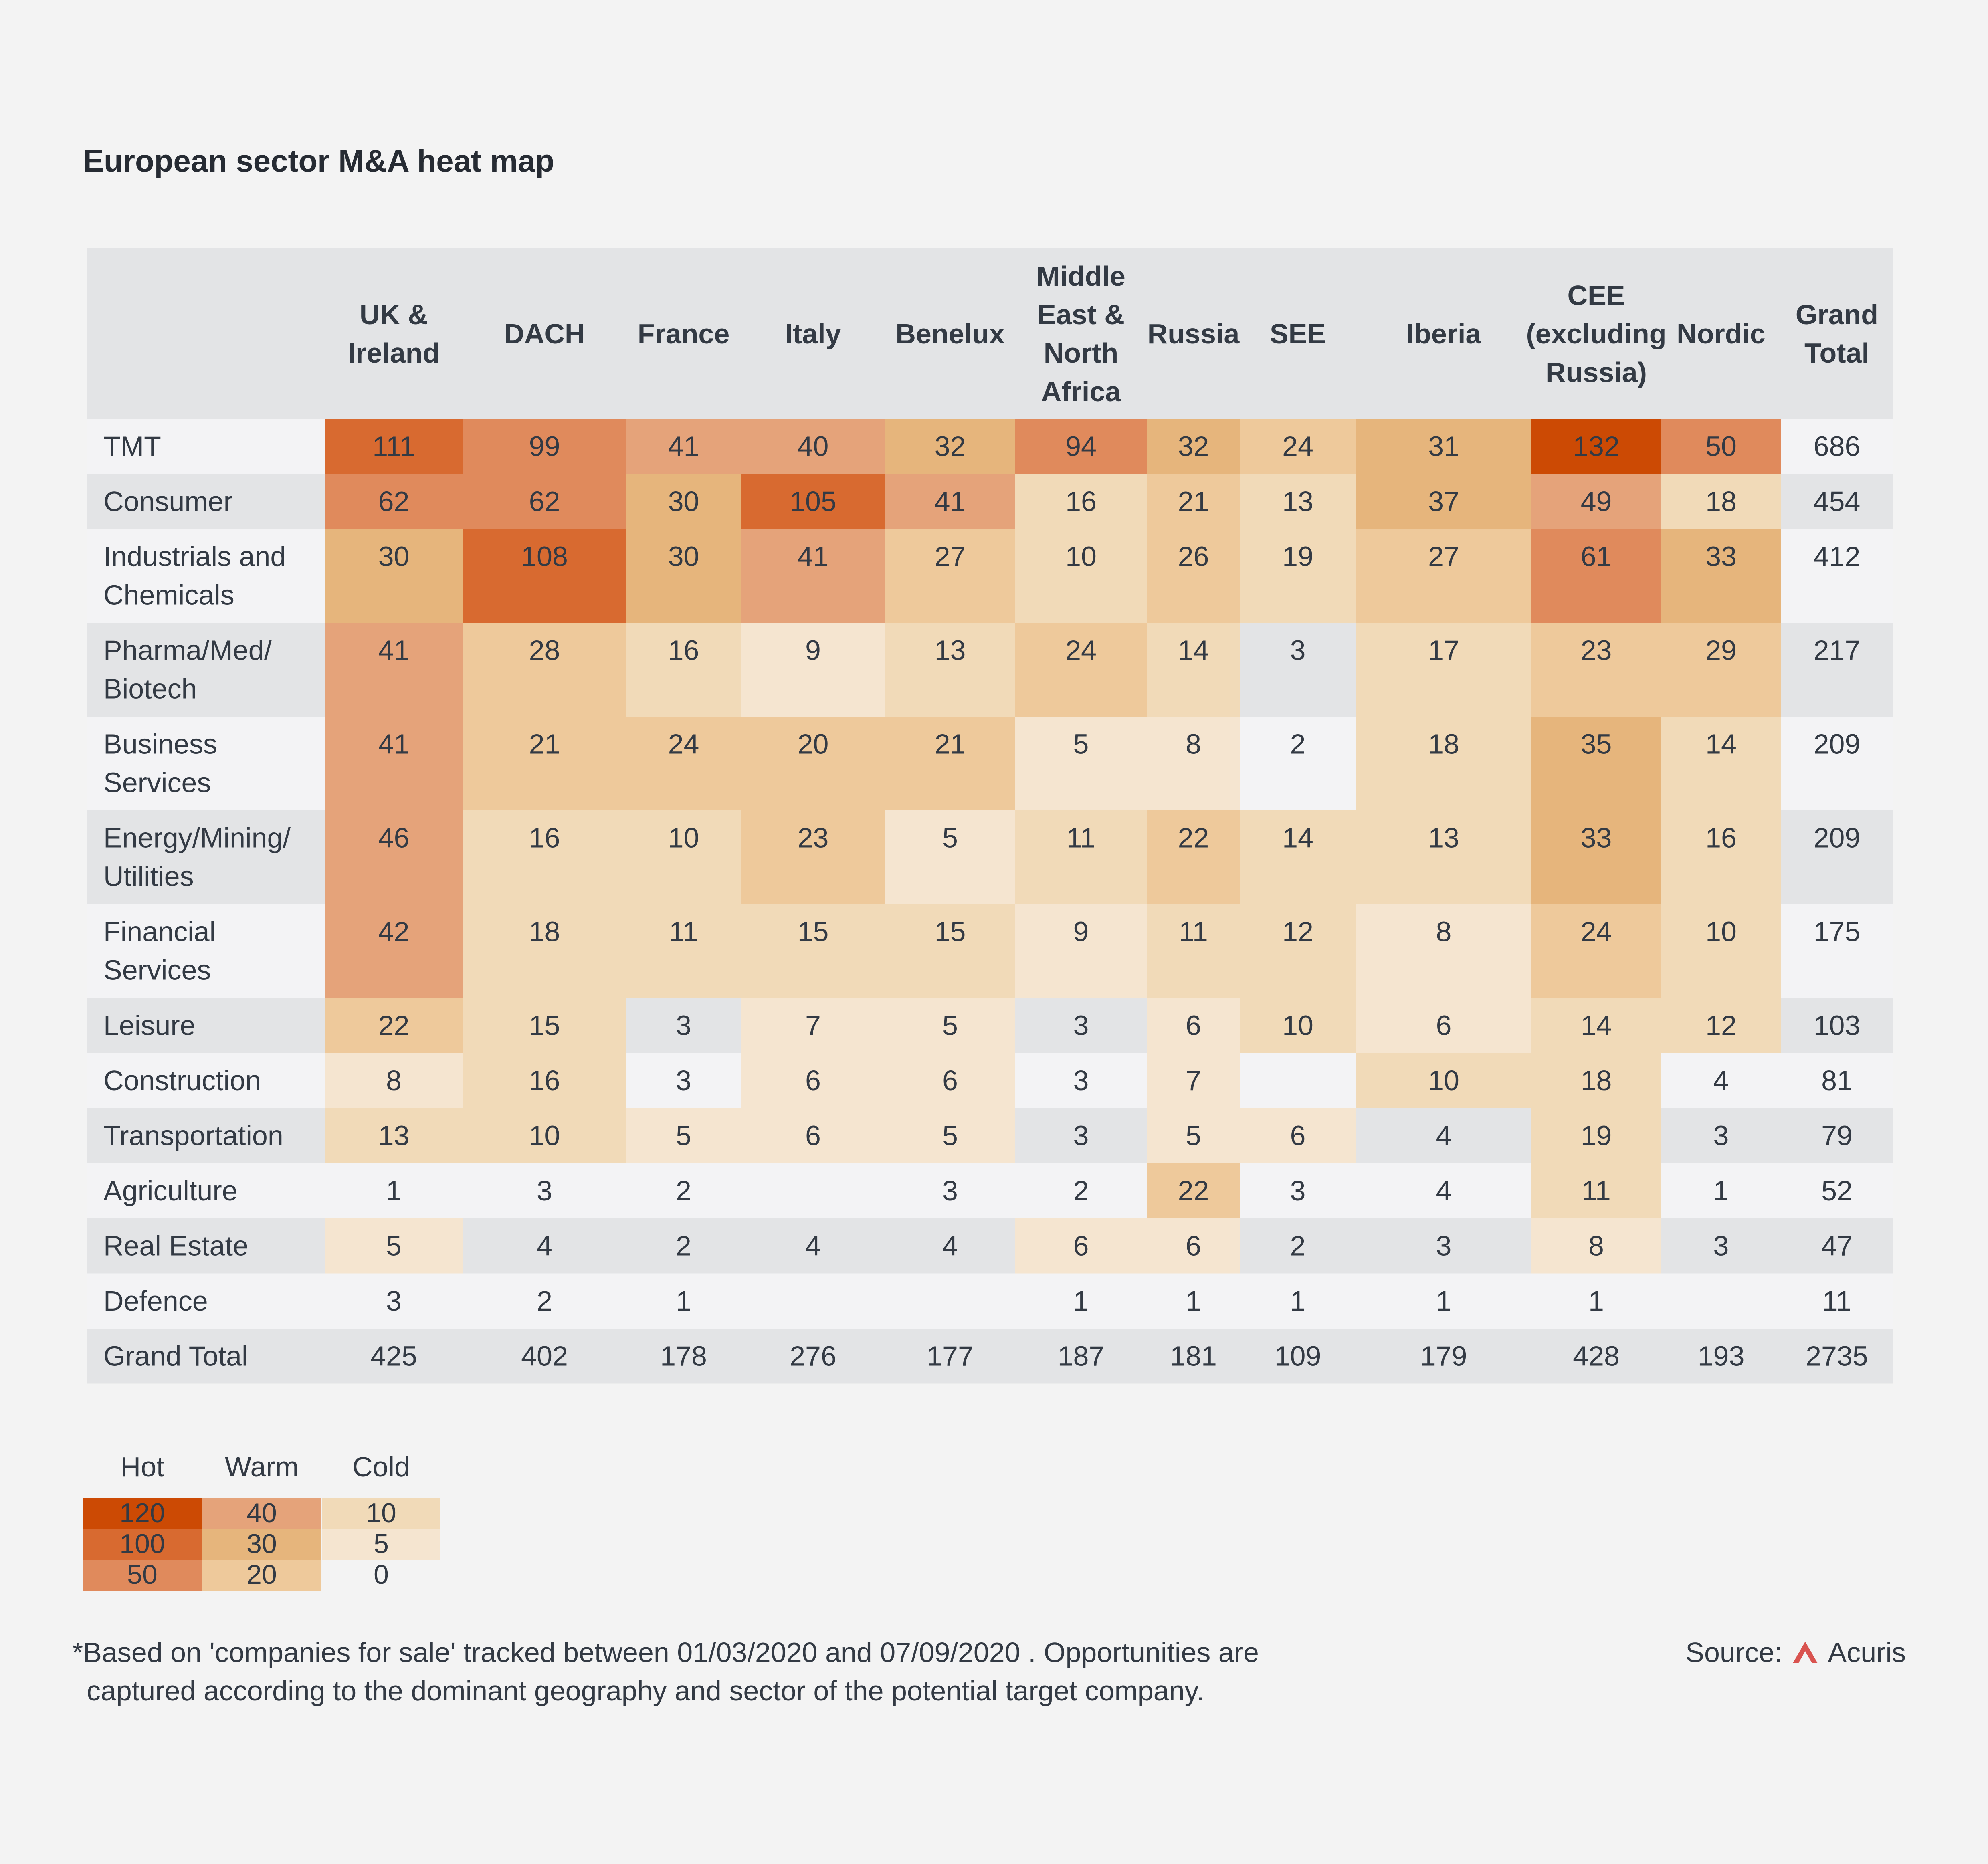 Image resolution: width=1988 pixels, height=1864 pixels. Describe the element at coordinates (1596, 372) in the screenshot. I see `column-header: Russia)` at that location.